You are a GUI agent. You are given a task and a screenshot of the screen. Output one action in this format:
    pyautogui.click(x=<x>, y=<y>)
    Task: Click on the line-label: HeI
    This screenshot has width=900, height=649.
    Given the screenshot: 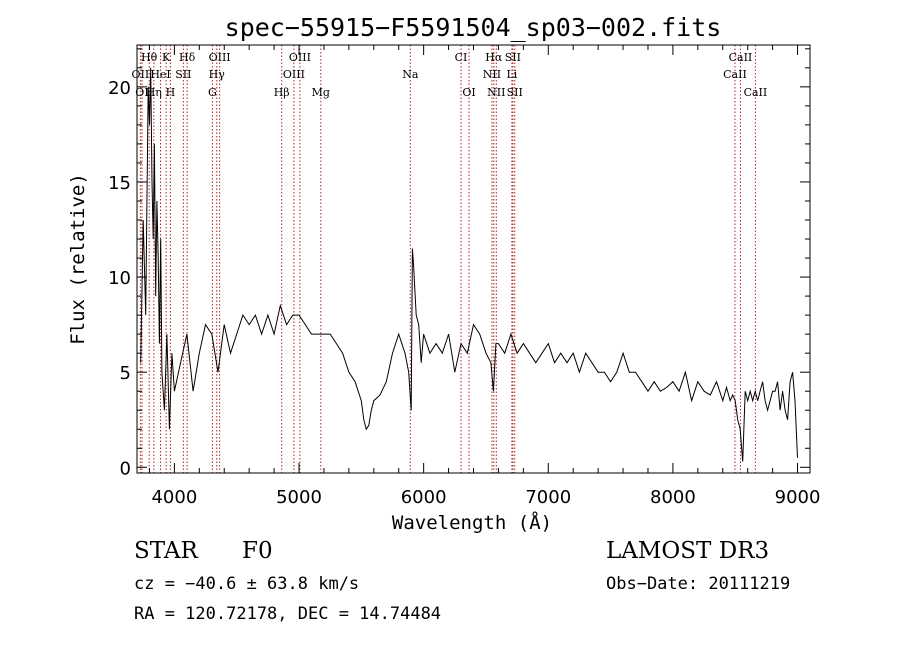 What is the action you would take?
    pyautogui.click(x=160, y=74)
    